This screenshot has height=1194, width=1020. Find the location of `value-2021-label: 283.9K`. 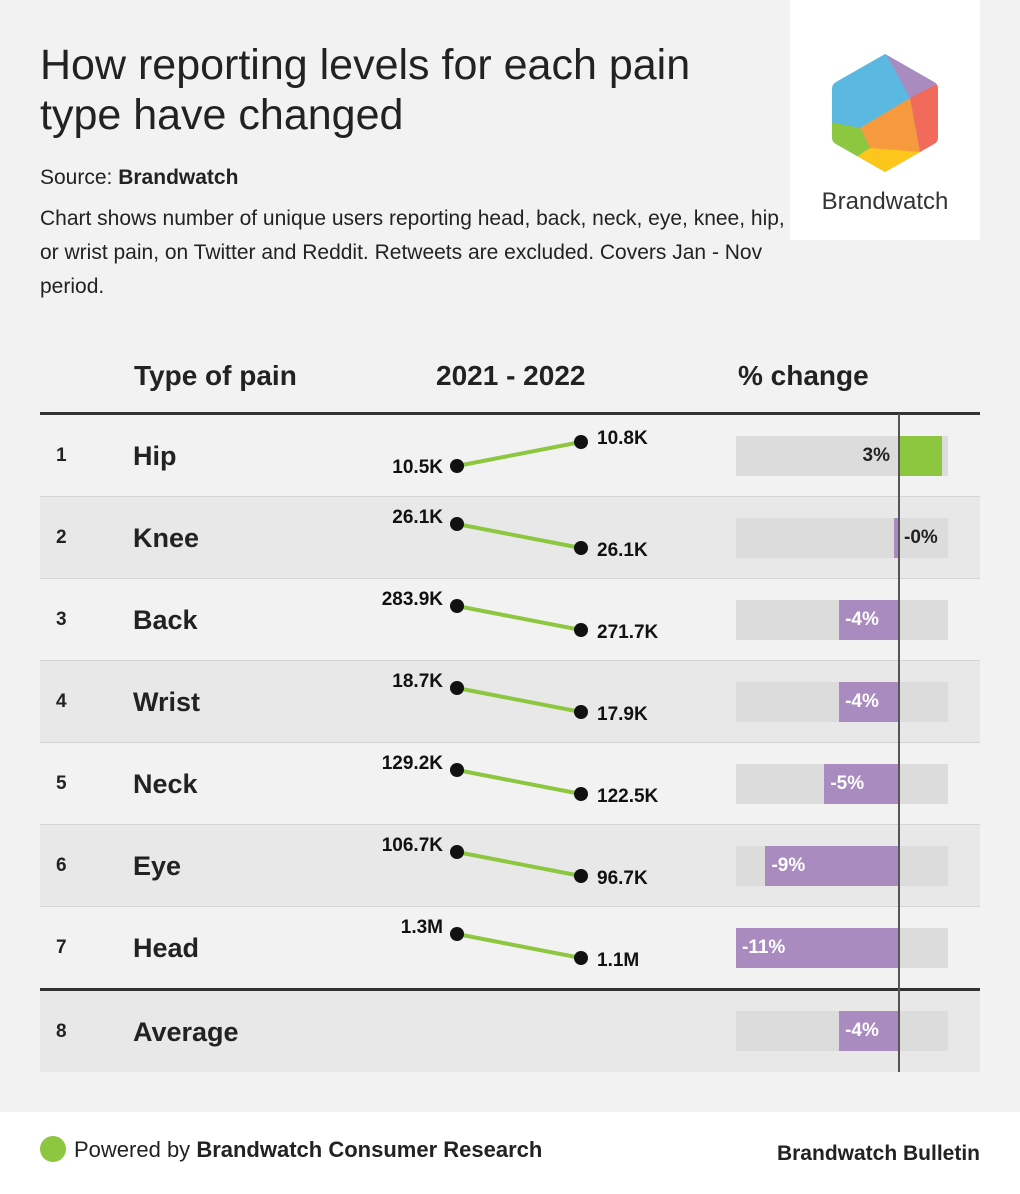

value-2021-label: 283.9K is located at coordinates (413, 599).